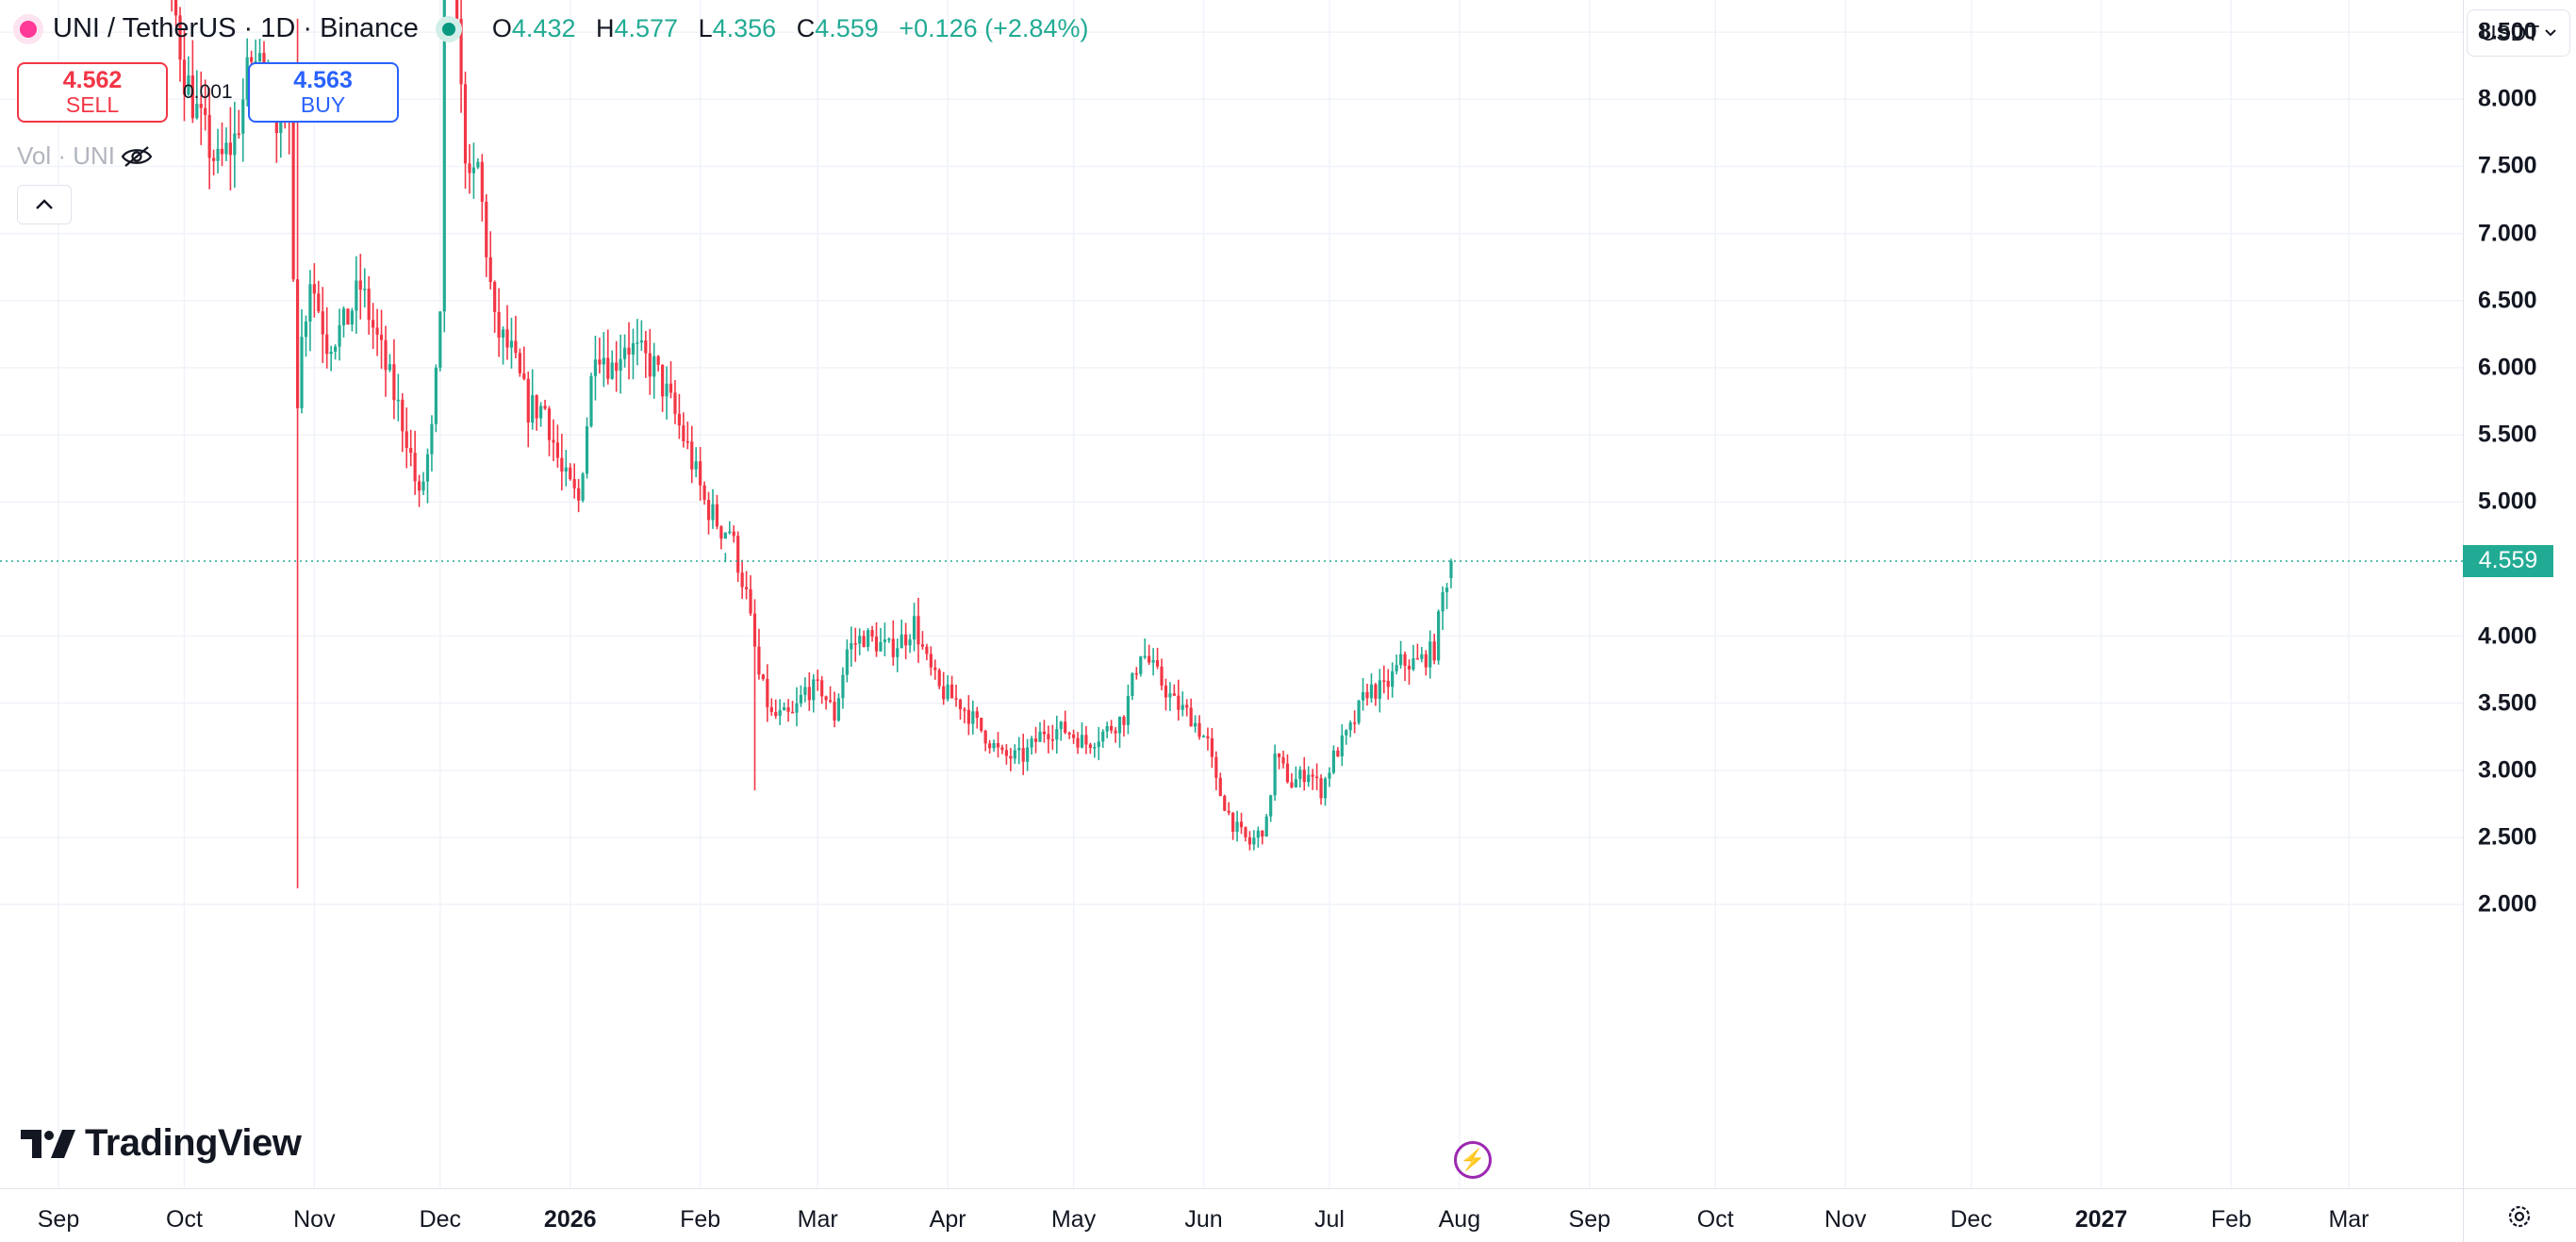 The width and height of the screenshot is (2576, 1242). What do you see at coordinates (85, 156) in the screenshot?
I see `volume-indicator: Vol · UNI` at bounding box center [85, 156].